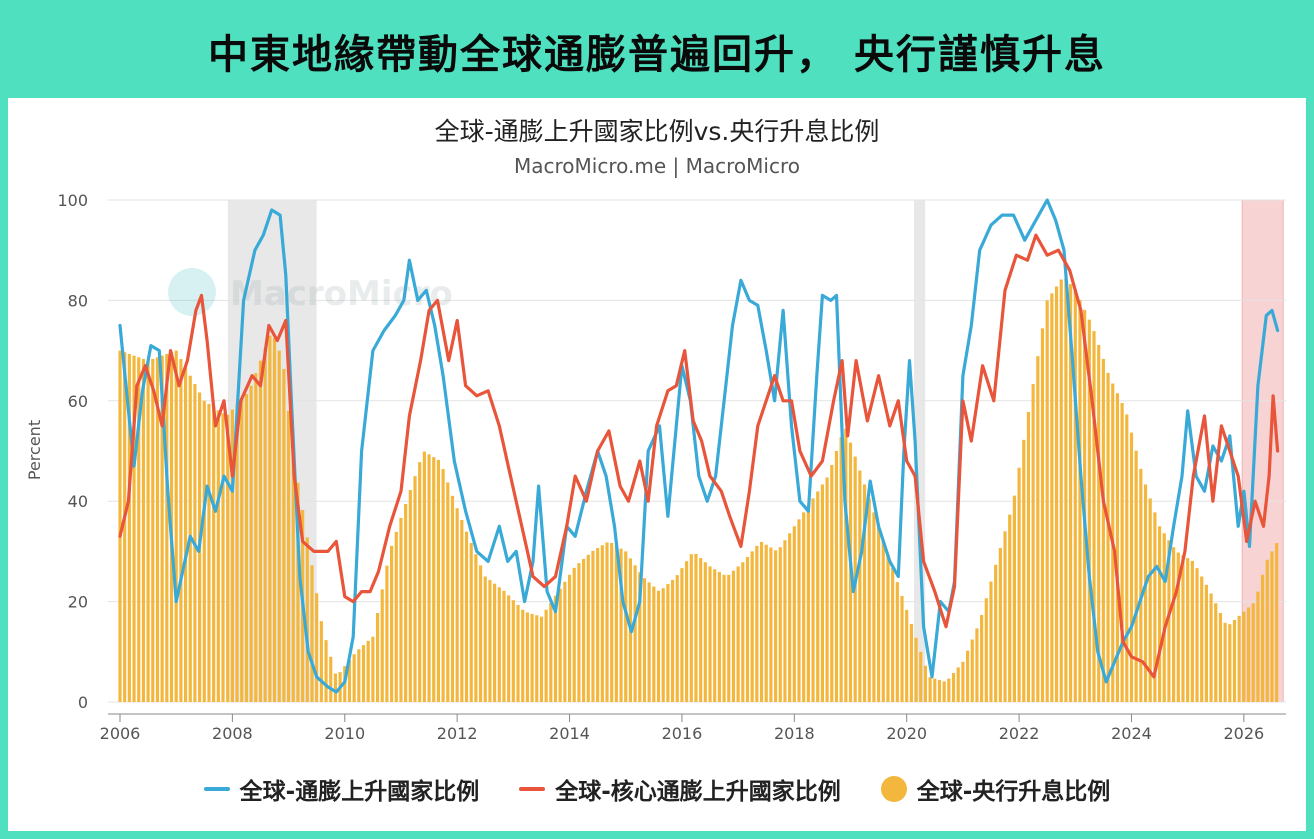 The width and height of the screenshot is (1314, 839). I want to click on legend-item-headline: 全球-通膨上升國家比例, so click(341, 789).